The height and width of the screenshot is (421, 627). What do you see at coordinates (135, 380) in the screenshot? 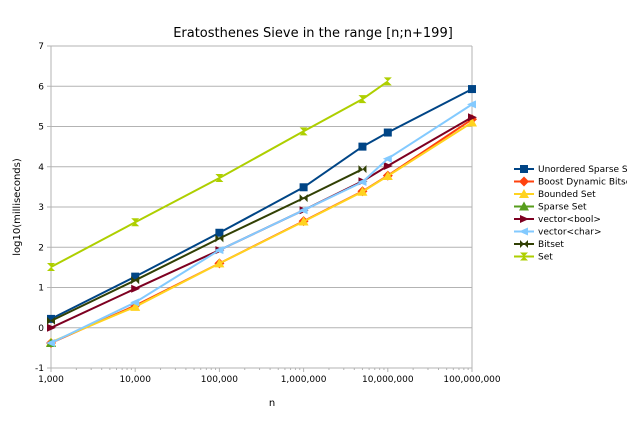
I see `x-tick-label: 10,000` at bounding box center [135, 380].